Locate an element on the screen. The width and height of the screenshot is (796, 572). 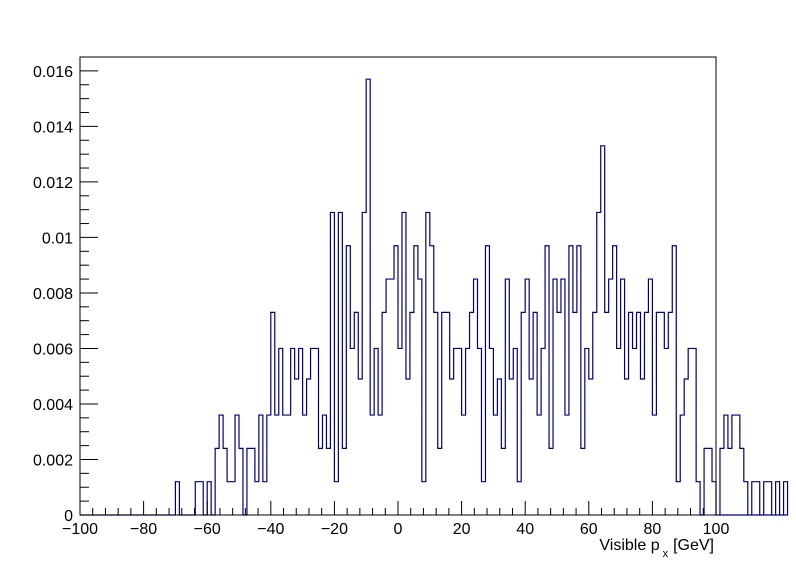
y-tick-label: 0.006 is located at coordinates (53, 349).